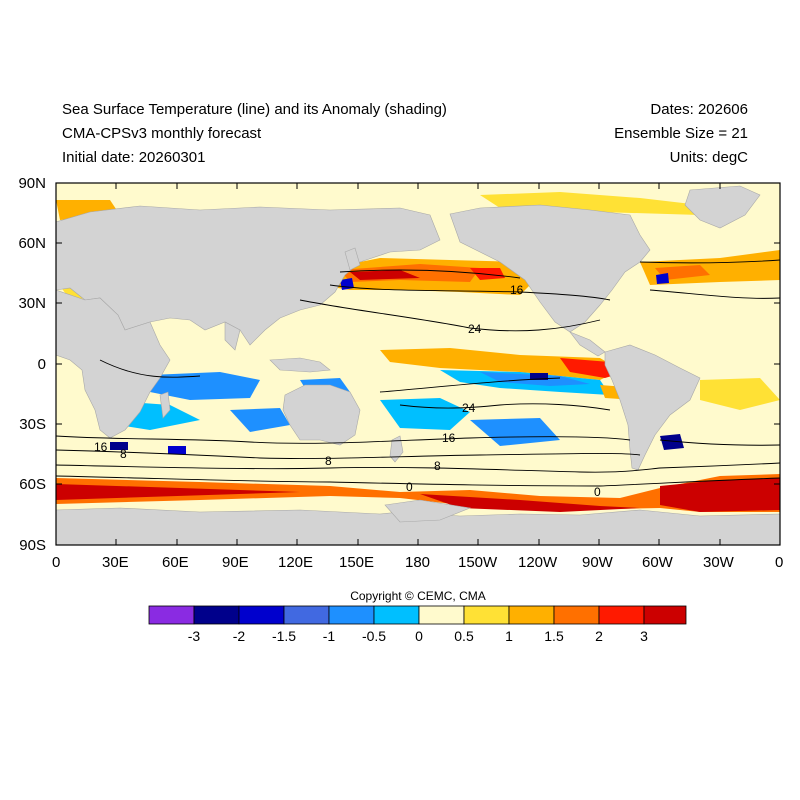 This screenshot has width=800, height=800. What do you see at coordinates (115, 562) in the screenshot?
I see `x-tick-label: 30E` at bounding box center [115, 562].